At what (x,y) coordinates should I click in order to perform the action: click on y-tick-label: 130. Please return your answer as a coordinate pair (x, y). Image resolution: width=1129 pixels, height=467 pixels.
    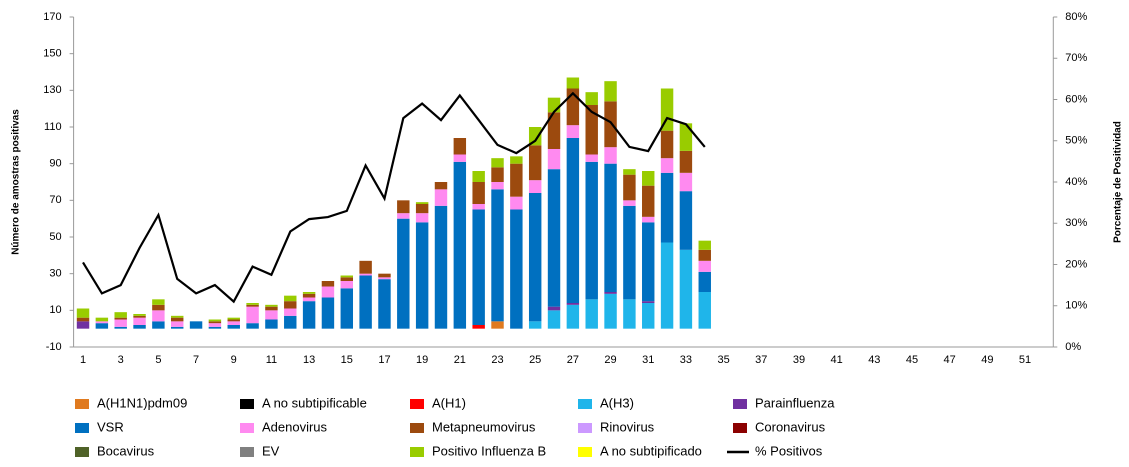
    Looking at the image, I should click on (52, 90).